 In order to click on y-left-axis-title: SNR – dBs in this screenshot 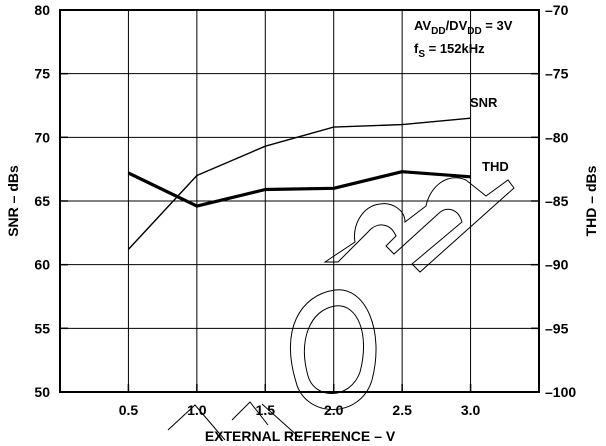, I will do `click(13, 201)`.